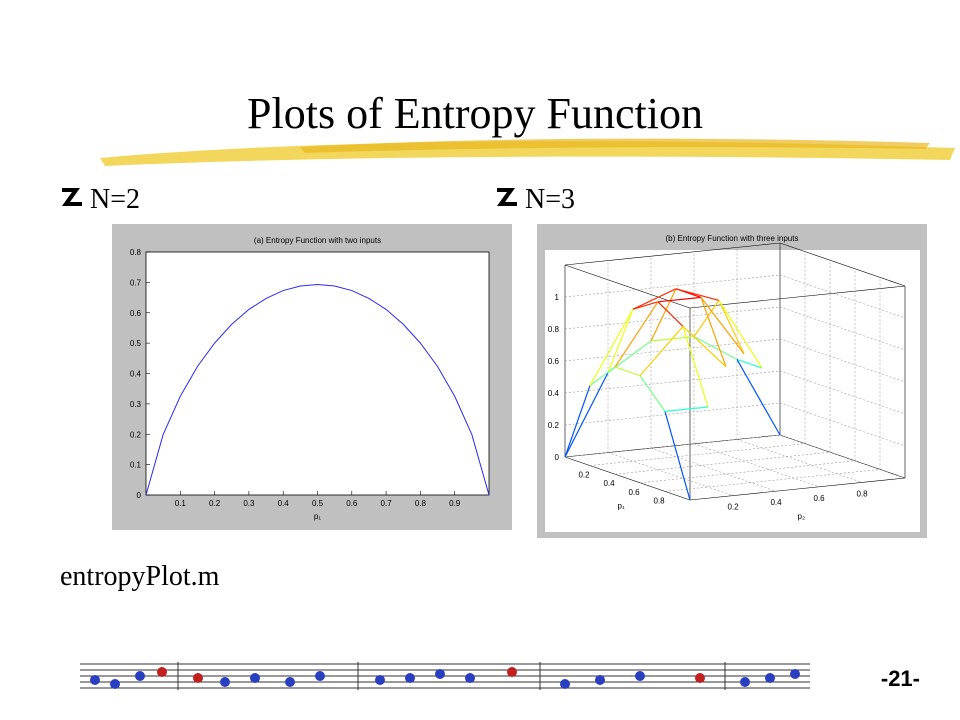  I want to click on music-notes, so click(445, 678).